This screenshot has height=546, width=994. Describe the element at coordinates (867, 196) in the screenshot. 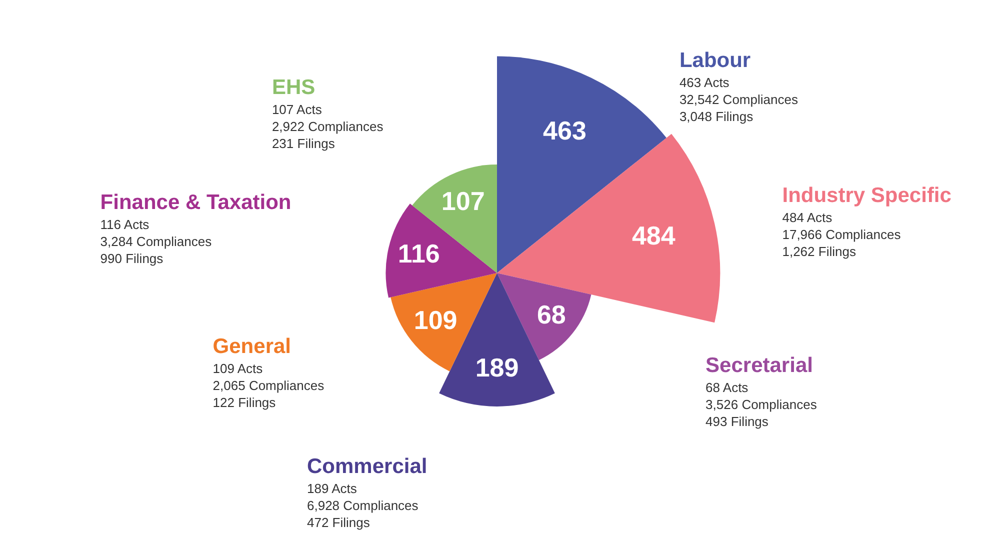

I see `category-label: Industry Specific` at that location.